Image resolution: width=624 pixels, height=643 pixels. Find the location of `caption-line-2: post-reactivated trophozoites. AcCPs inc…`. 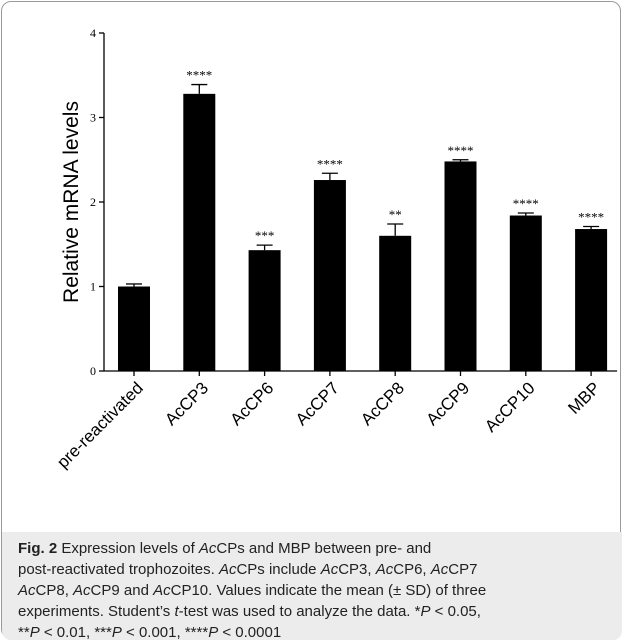

caption-line-2: post-reactivated trophozoites. AcCPs inc… is located at coordinates (248, 569).